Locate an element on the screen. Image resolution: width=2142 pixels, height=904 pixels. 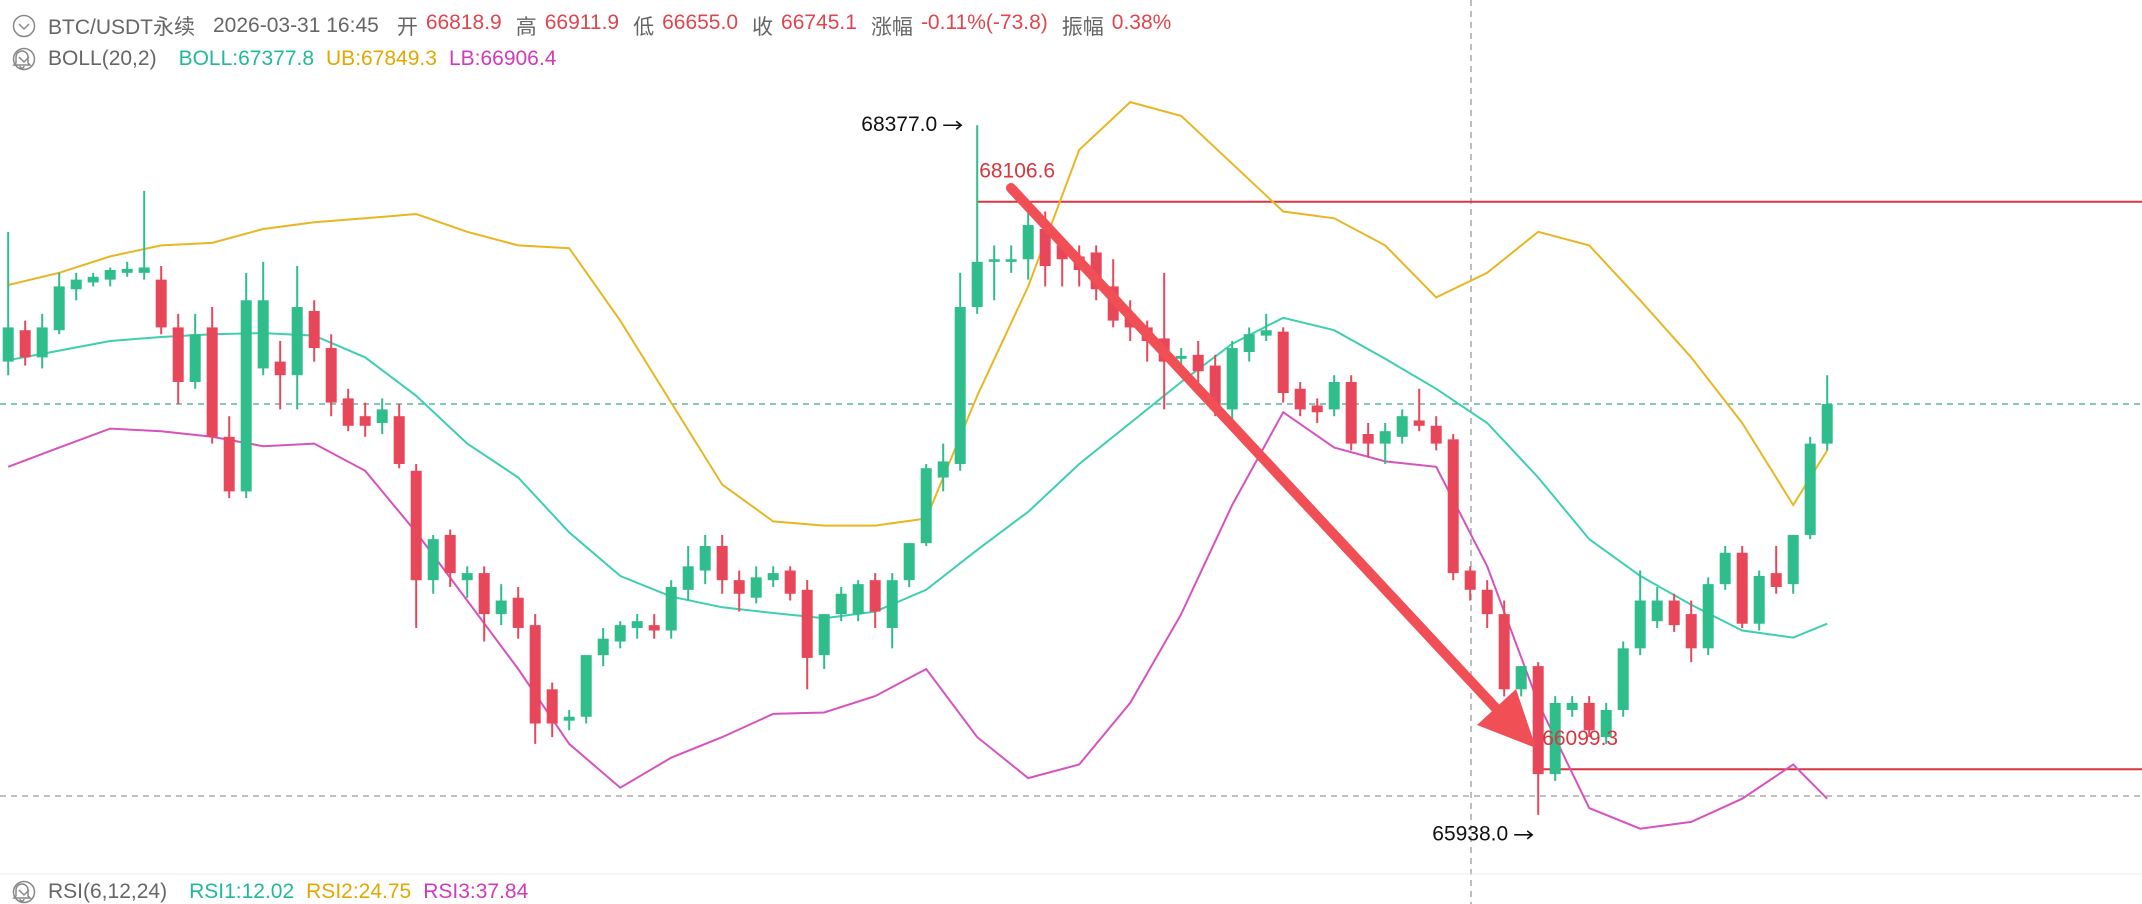
stat-value: 66911.9 is located at coordinates (582, 22).